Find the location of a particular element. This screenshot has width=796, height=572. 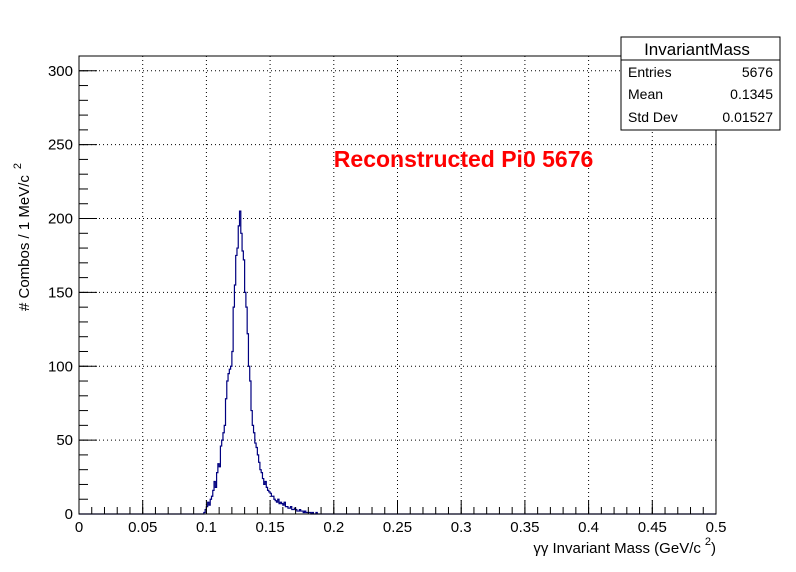

y-tick-label: 100 is located at coordinates (60, 366).